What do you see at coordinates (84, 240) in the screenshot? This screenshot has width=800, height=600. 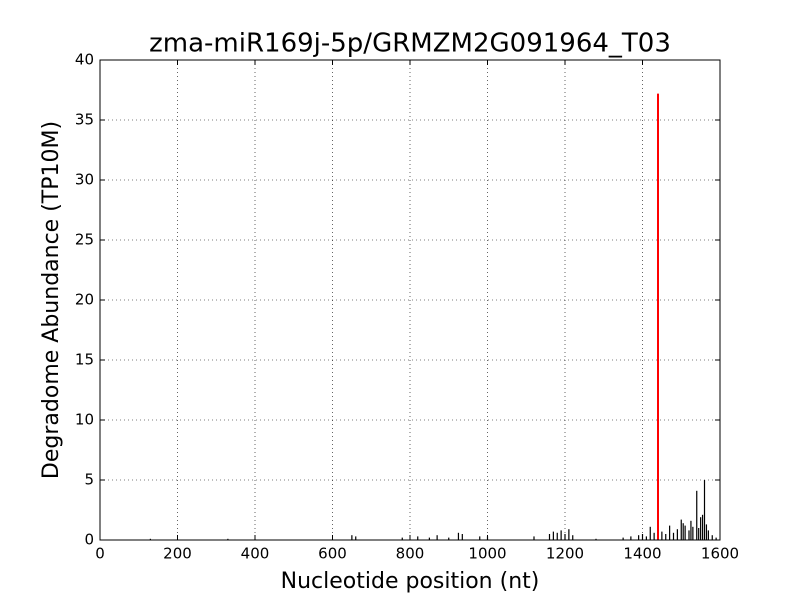 I see `y-tick-label: 25` at bounding box center [84, 240].